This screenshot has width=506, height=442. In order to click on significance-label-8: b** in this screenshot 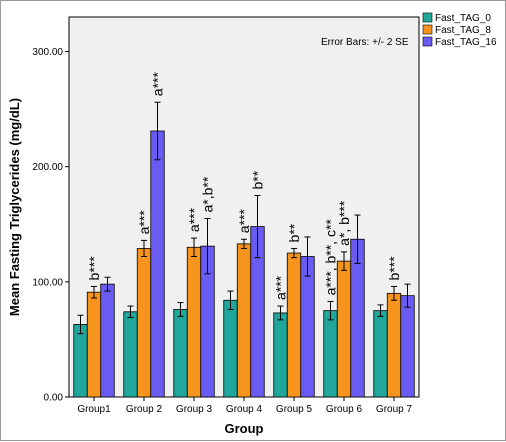, I will do `click(294, 232)`.